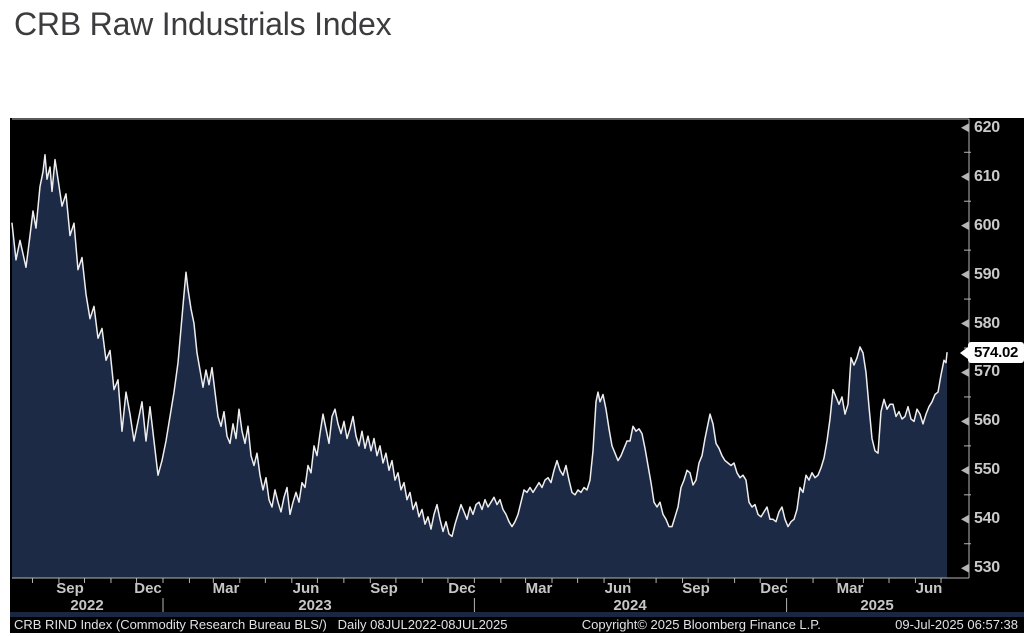  I want to click on last-price-value: 574.02, so click(996, 353).